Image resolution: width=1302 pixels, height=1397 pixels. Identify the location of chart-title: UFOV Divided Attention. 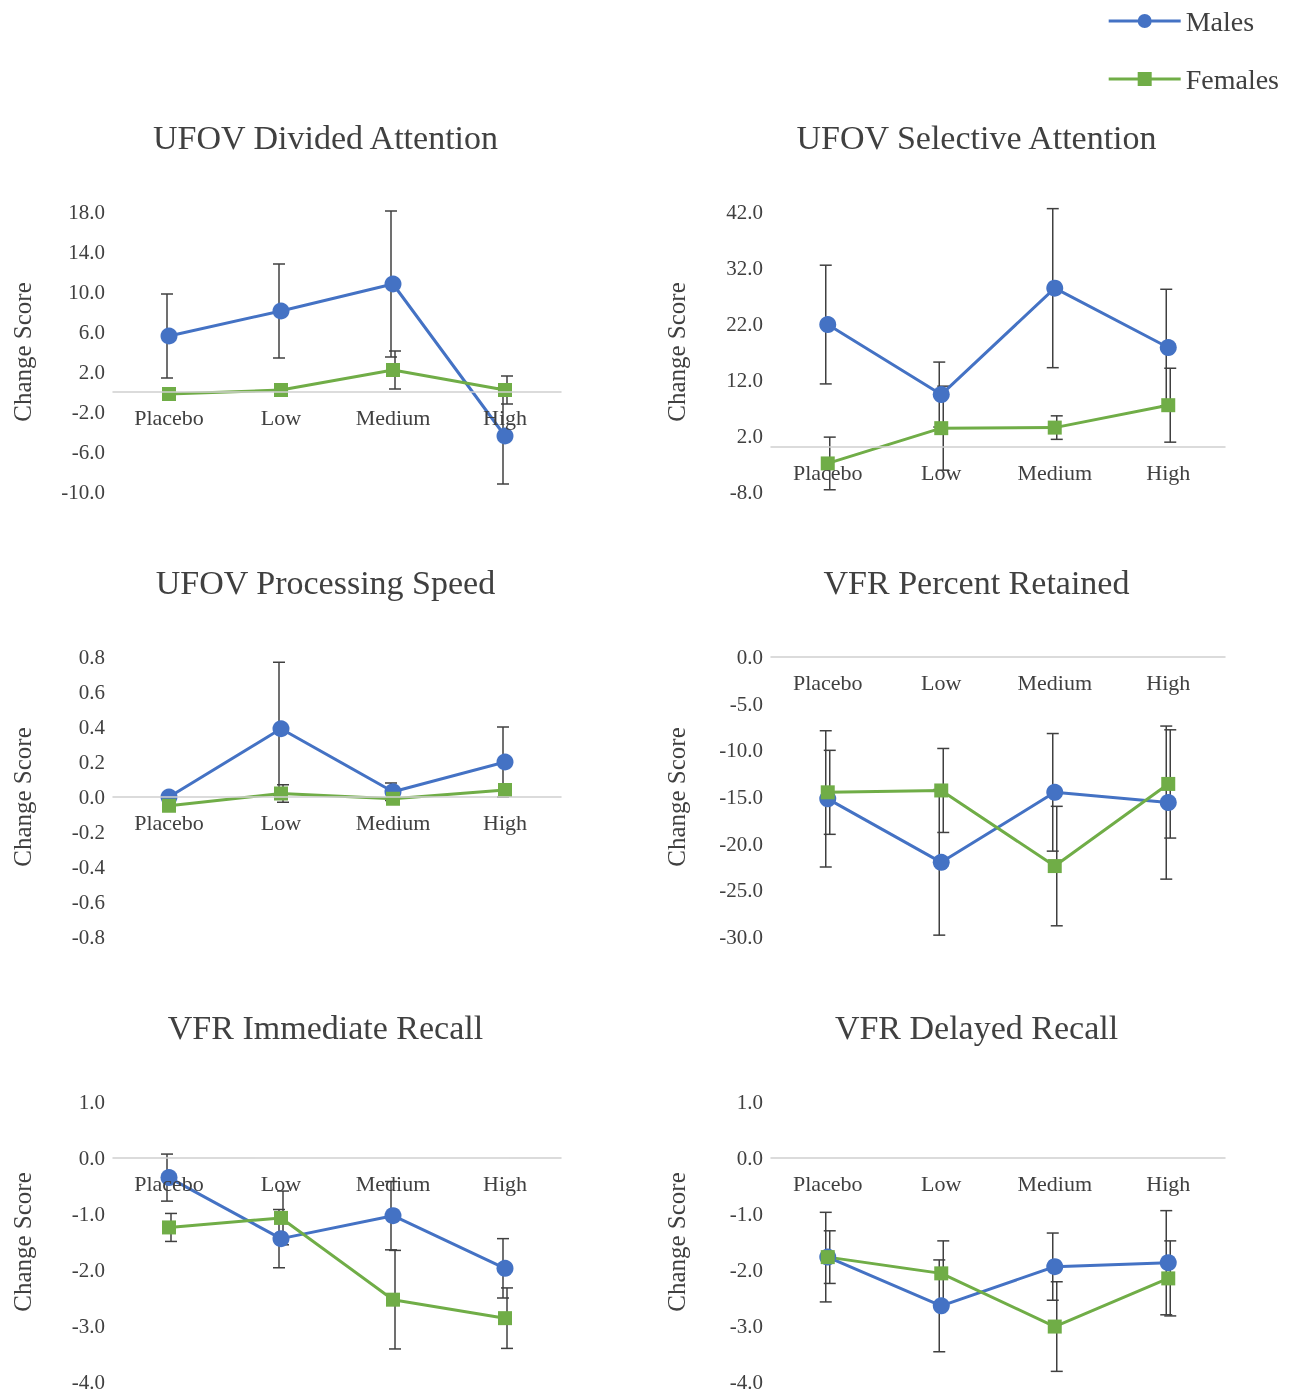
(325, 137).